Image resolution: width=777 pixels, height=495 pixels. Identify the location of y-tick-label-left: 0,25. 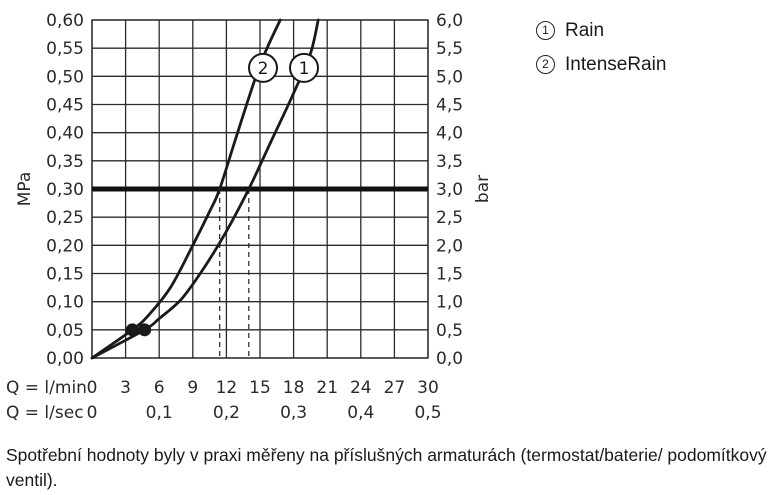
(65, 218).